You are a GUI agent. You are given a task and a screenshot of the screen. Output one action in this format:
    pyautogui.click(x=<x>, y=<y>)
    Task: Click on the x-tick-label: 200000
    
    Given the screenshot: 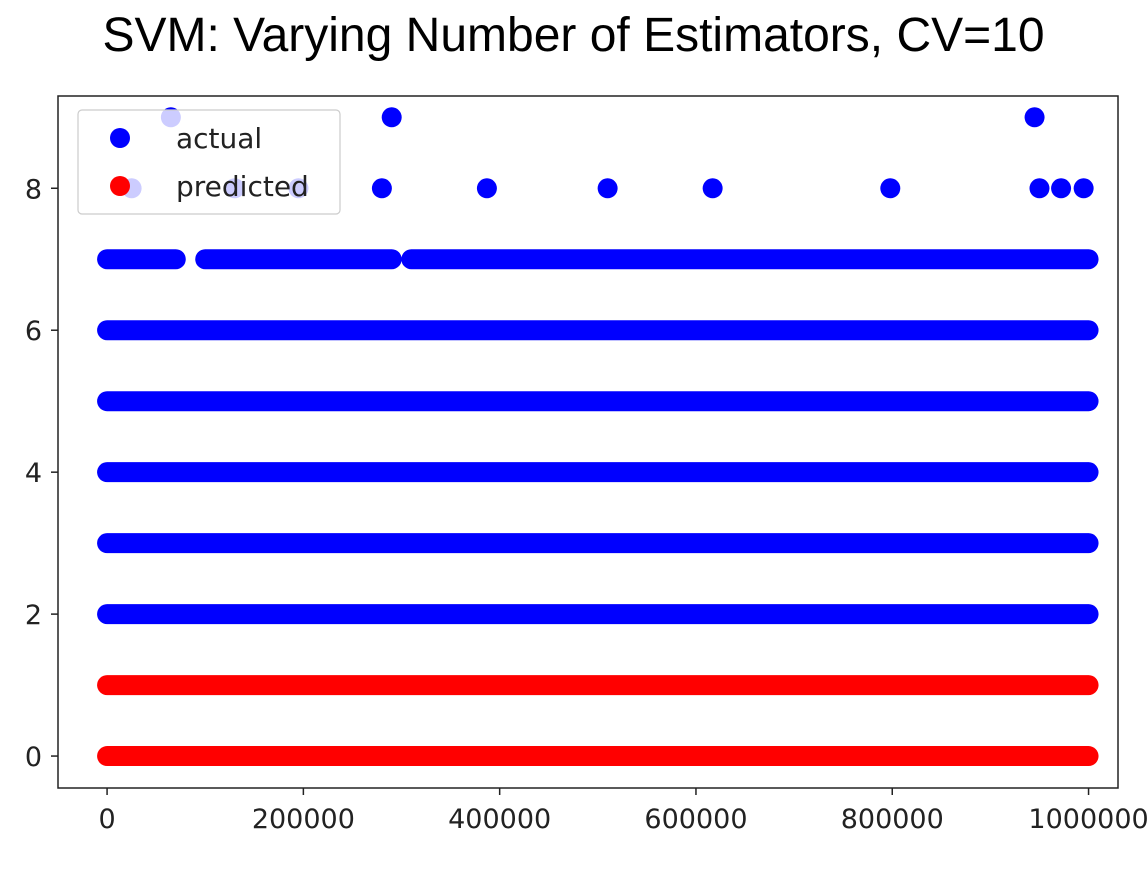 What is the action you would take?
    pyautogui.click(x=303, y=819)
    